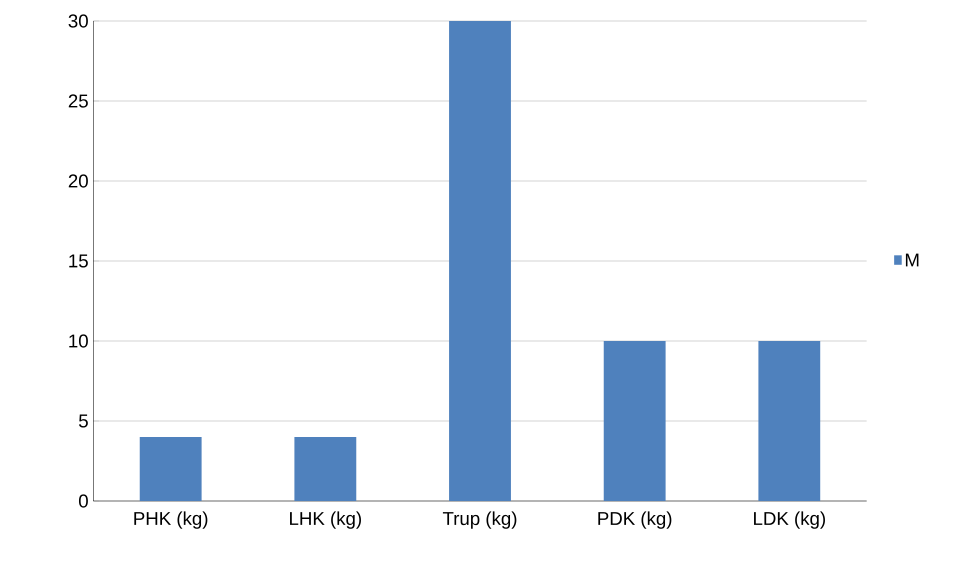 The width and height of the screenshot is (955, 581). I want to click on y-tick-label: 10, so click(78, 341).